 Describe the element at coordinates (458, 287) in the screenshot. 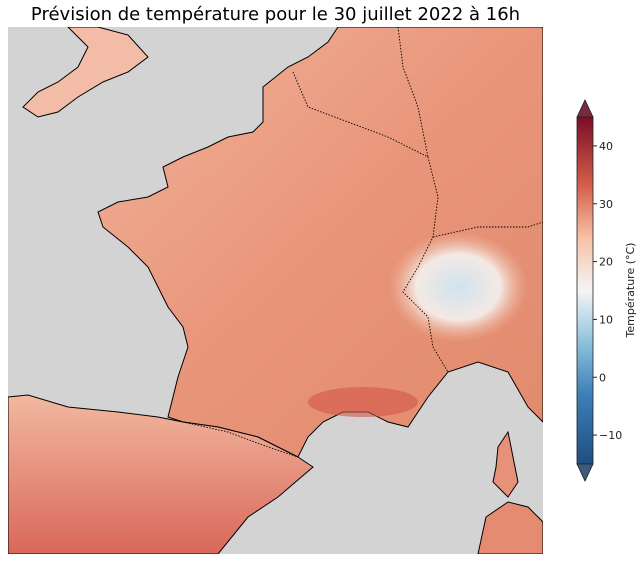

I see `alps-cool-region` at that location.